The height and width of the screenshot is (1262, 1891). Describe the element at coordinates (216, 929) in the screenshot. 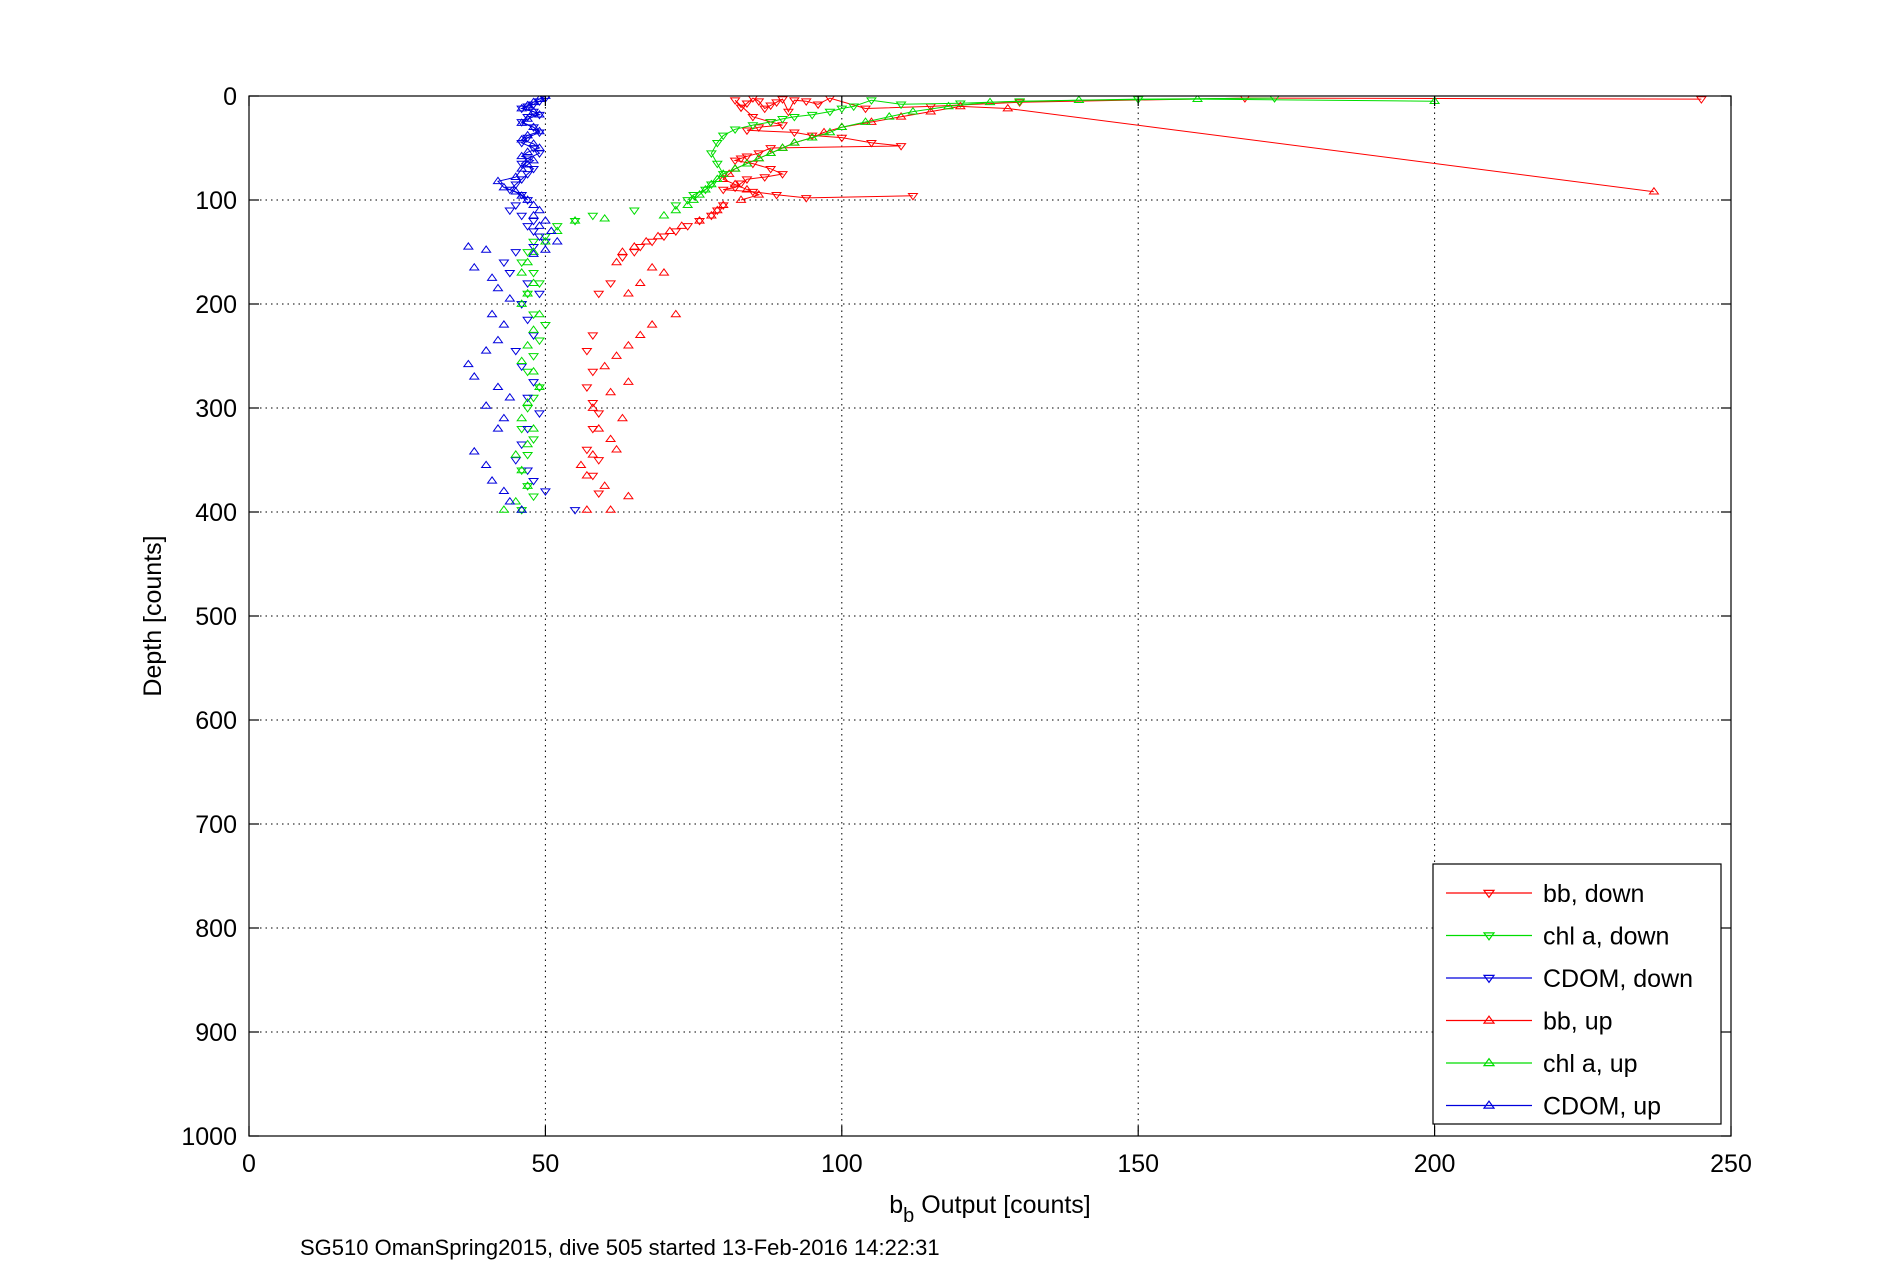

I see `y-tick-label: 800` at that location.